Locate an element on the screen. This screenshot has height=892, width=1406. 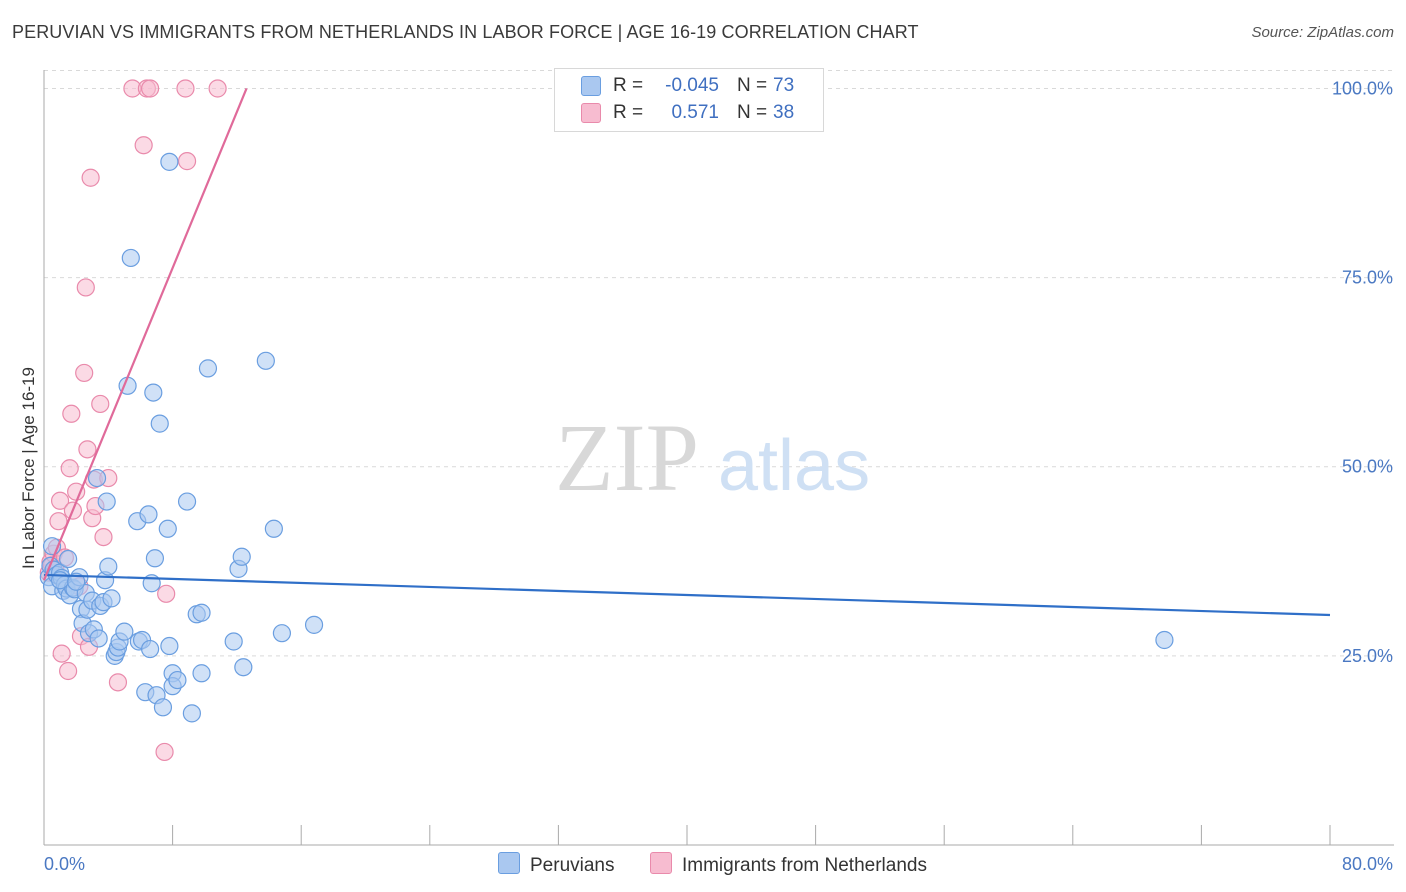
netherlands-trend-line is located at coordinates (145, 334).